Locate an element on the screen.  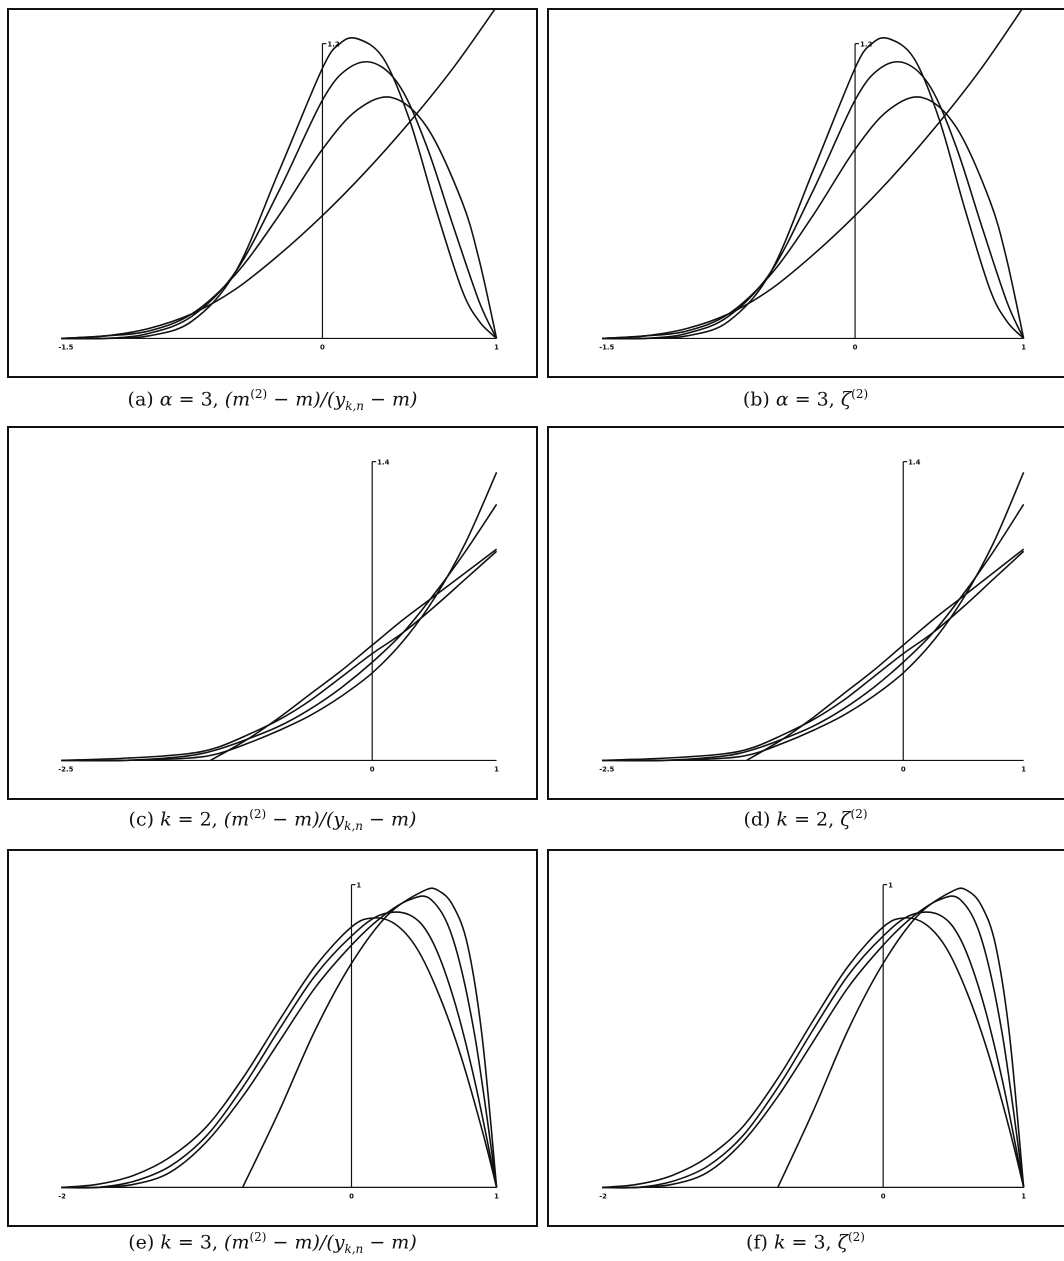
caption-prefix: (e) is located at coordinates (144, 1242).